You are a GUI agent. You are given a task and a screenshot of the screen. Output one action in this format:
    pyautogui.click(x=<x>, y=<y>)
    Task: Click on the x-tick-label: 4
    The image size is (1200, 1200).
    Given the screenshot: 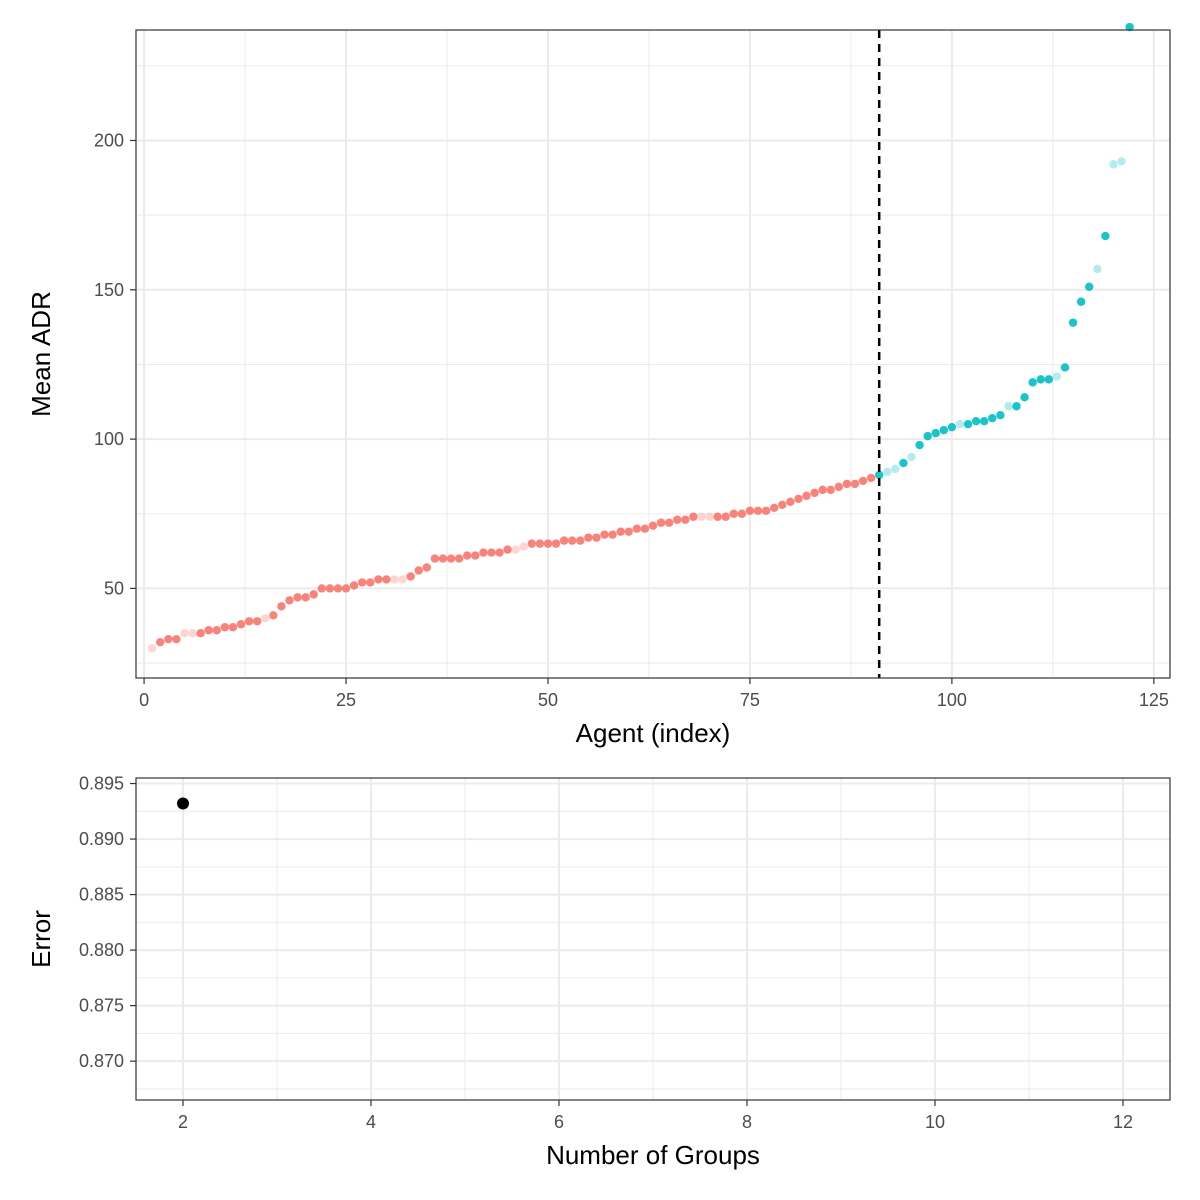 What is the action you would take?
    pyautogui.click(x=371, y=1122)
    